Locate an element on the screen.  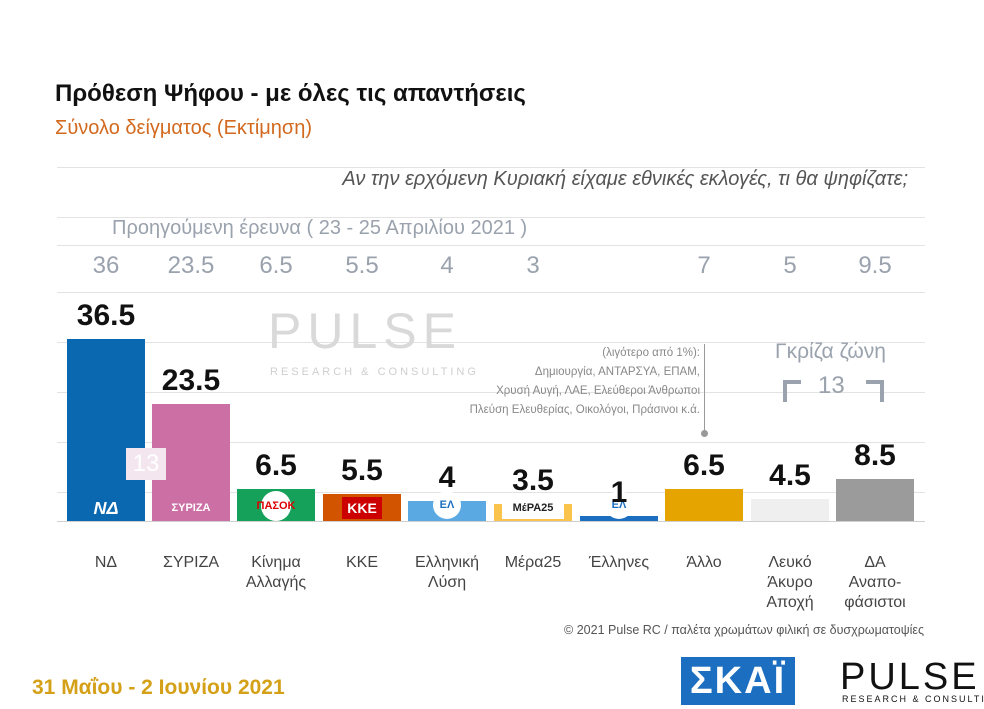
bar-value-label: 4 is located at coordinates (447, 477).